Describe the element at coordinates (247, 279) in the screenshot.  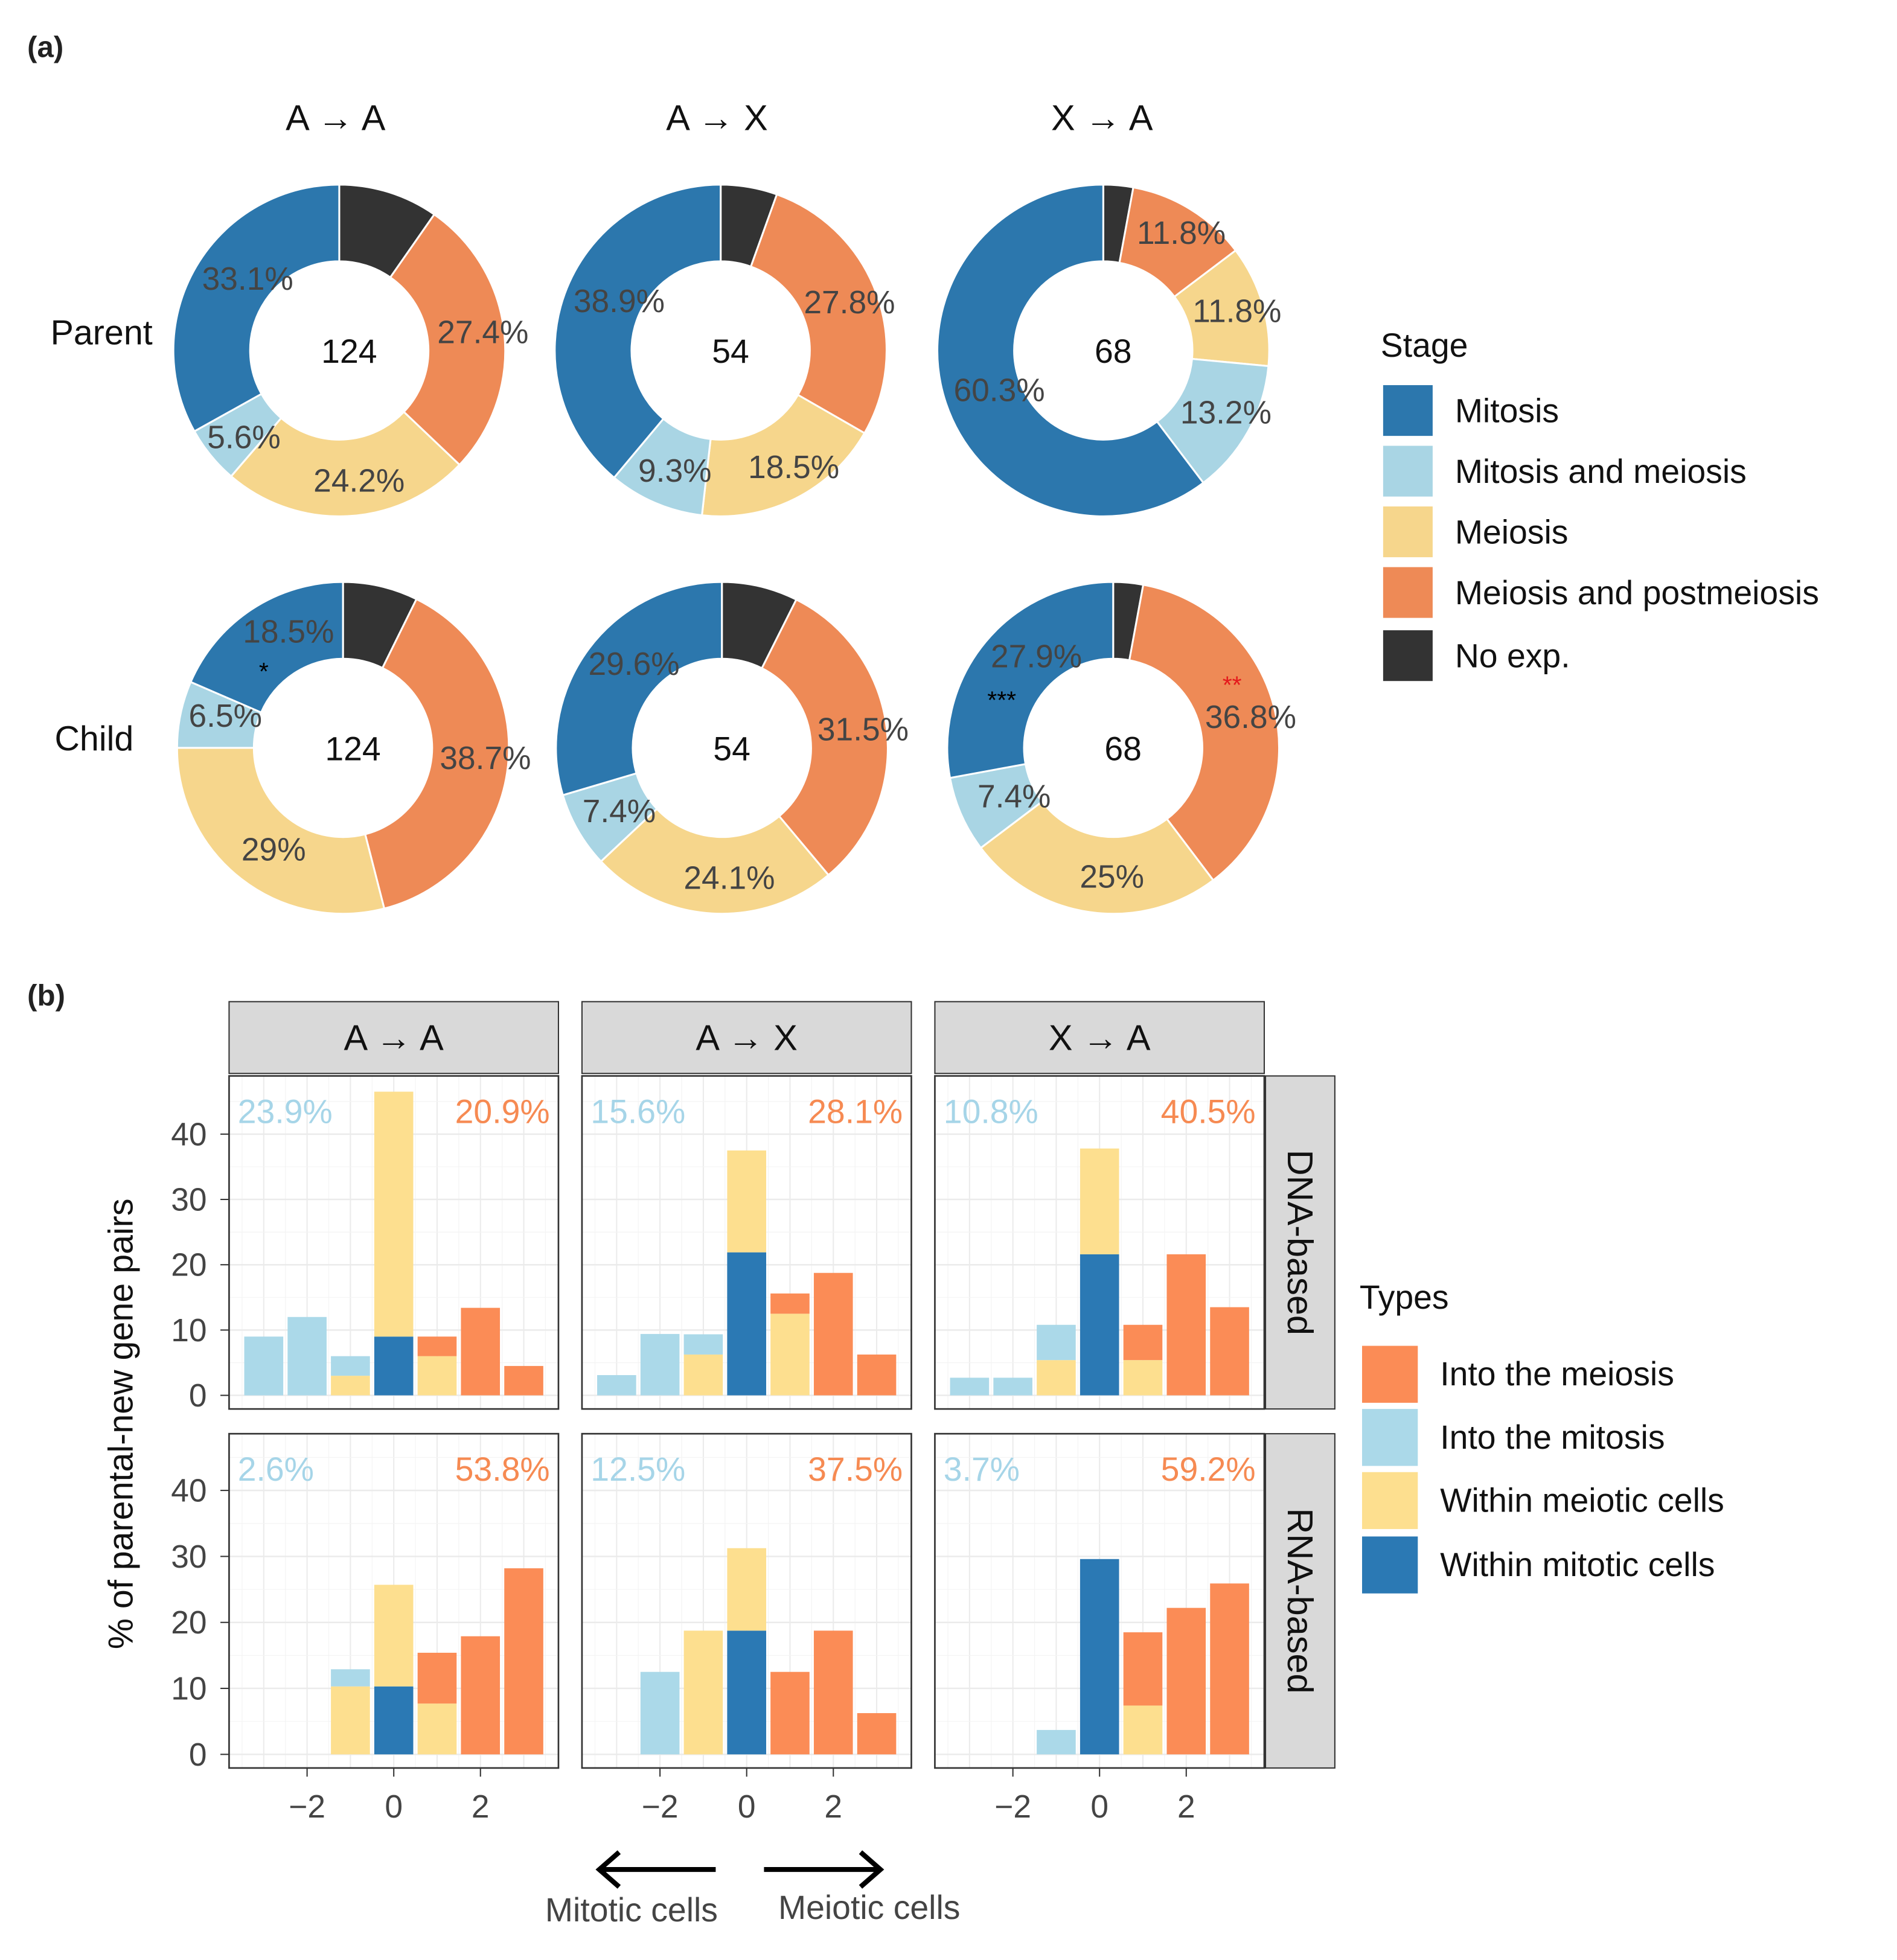
I see `slice-label: 33.1%` at that location.